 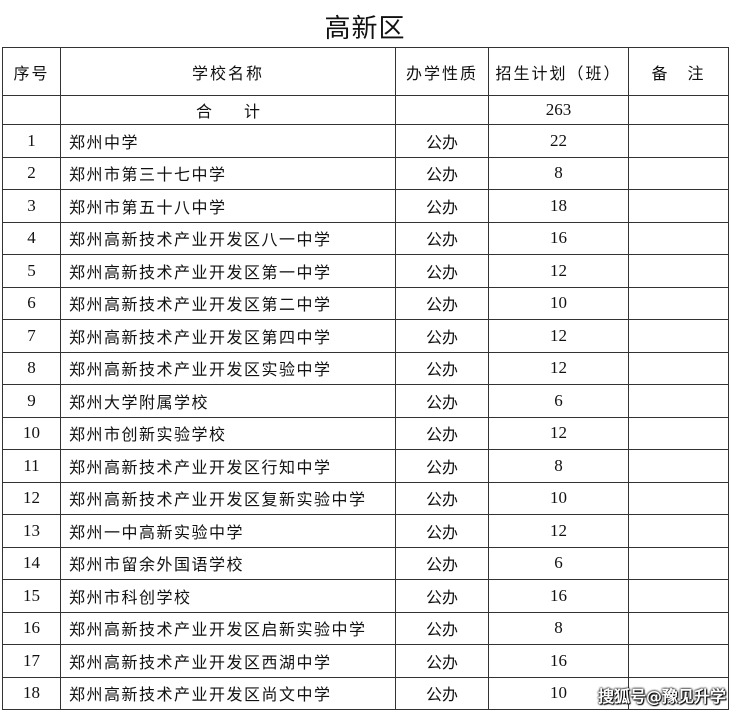 I want to click on total-row: 合 计 263, so click(x=365, y=110).